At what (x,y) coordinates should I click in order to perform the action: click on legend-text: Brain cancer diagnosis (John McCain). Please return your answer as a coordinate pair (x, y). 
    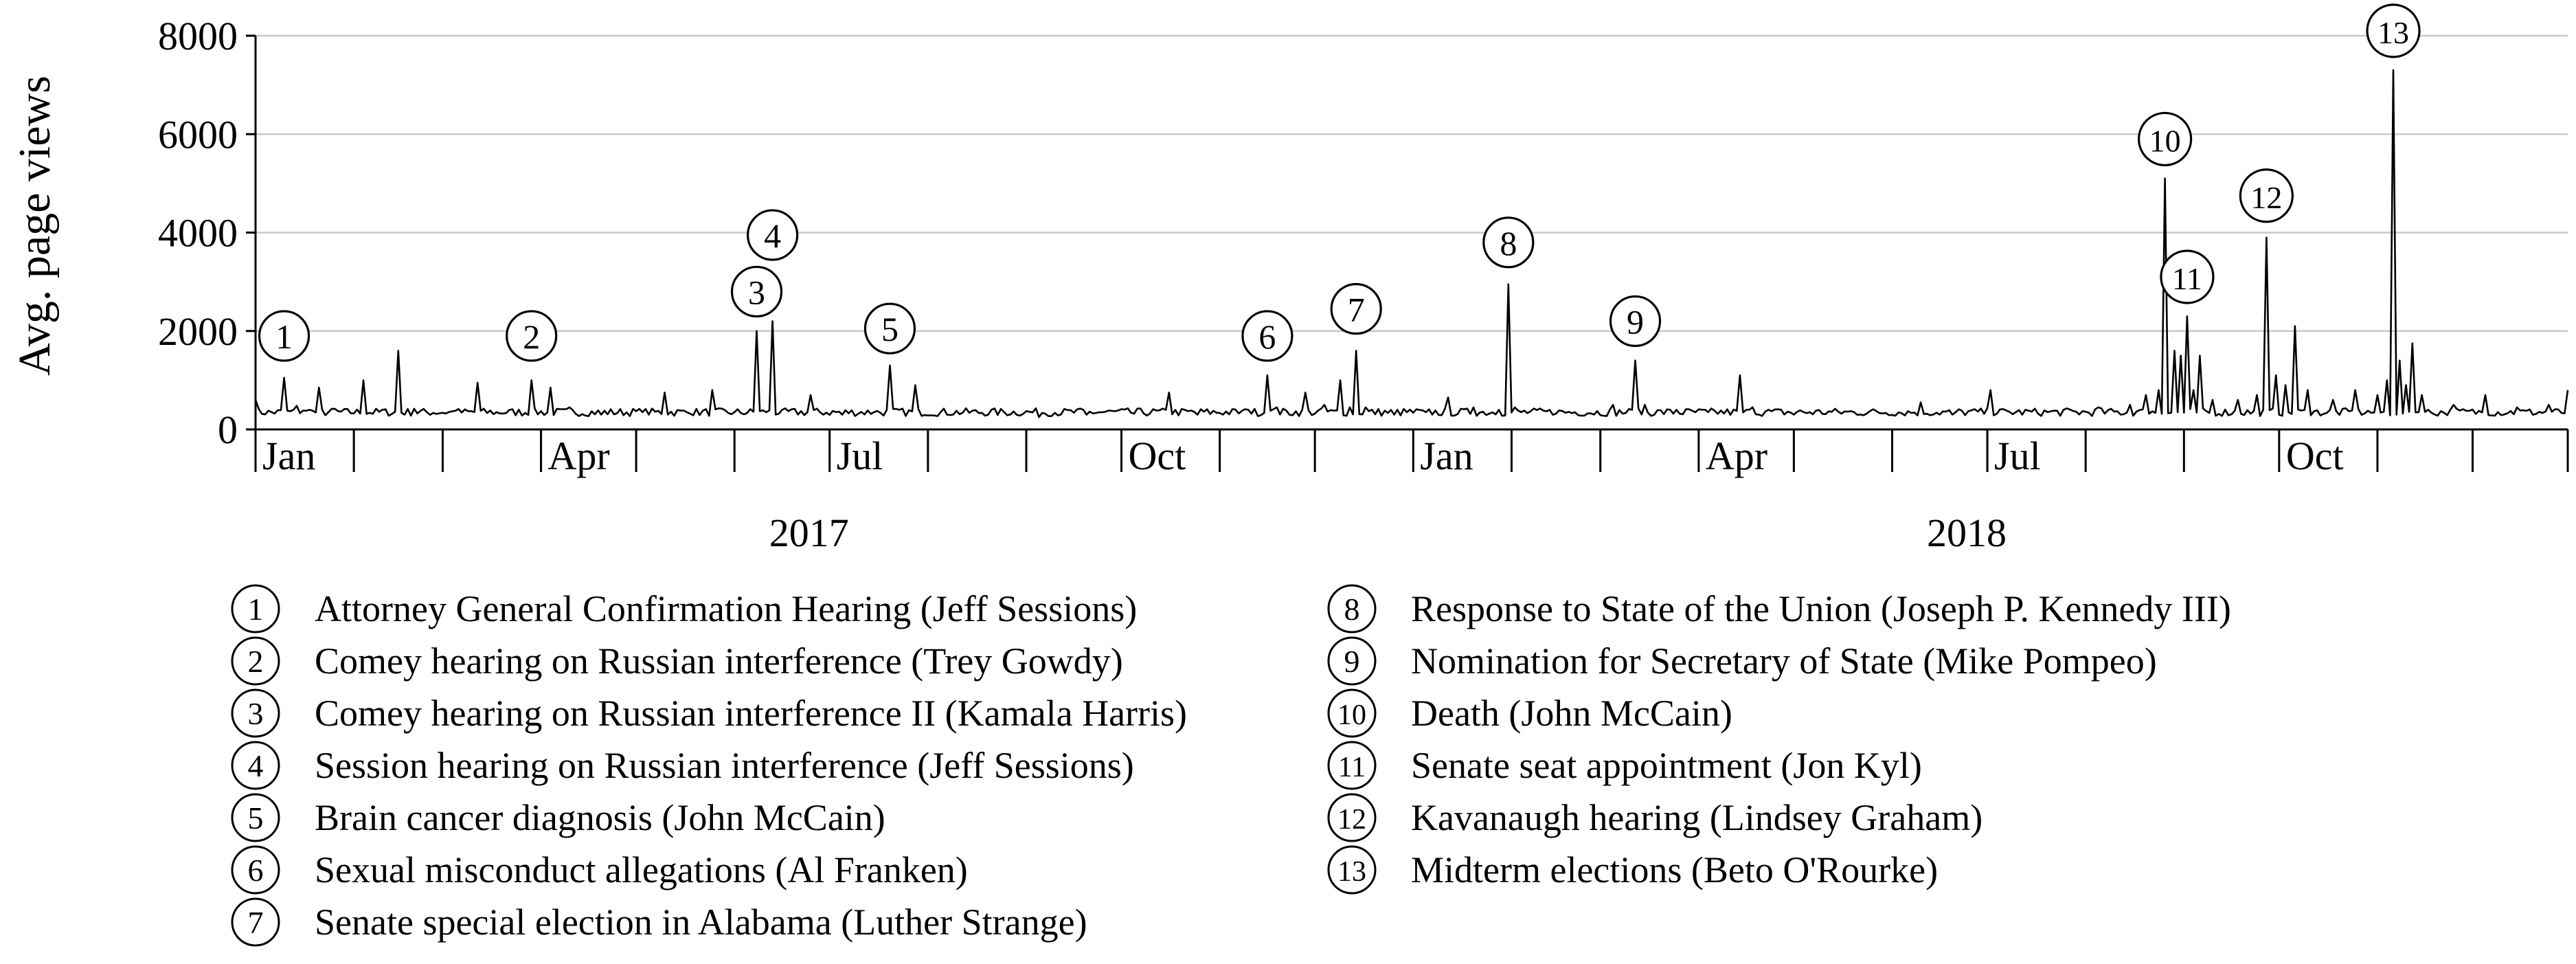
    Looking at the image, I should click on (600, 817).